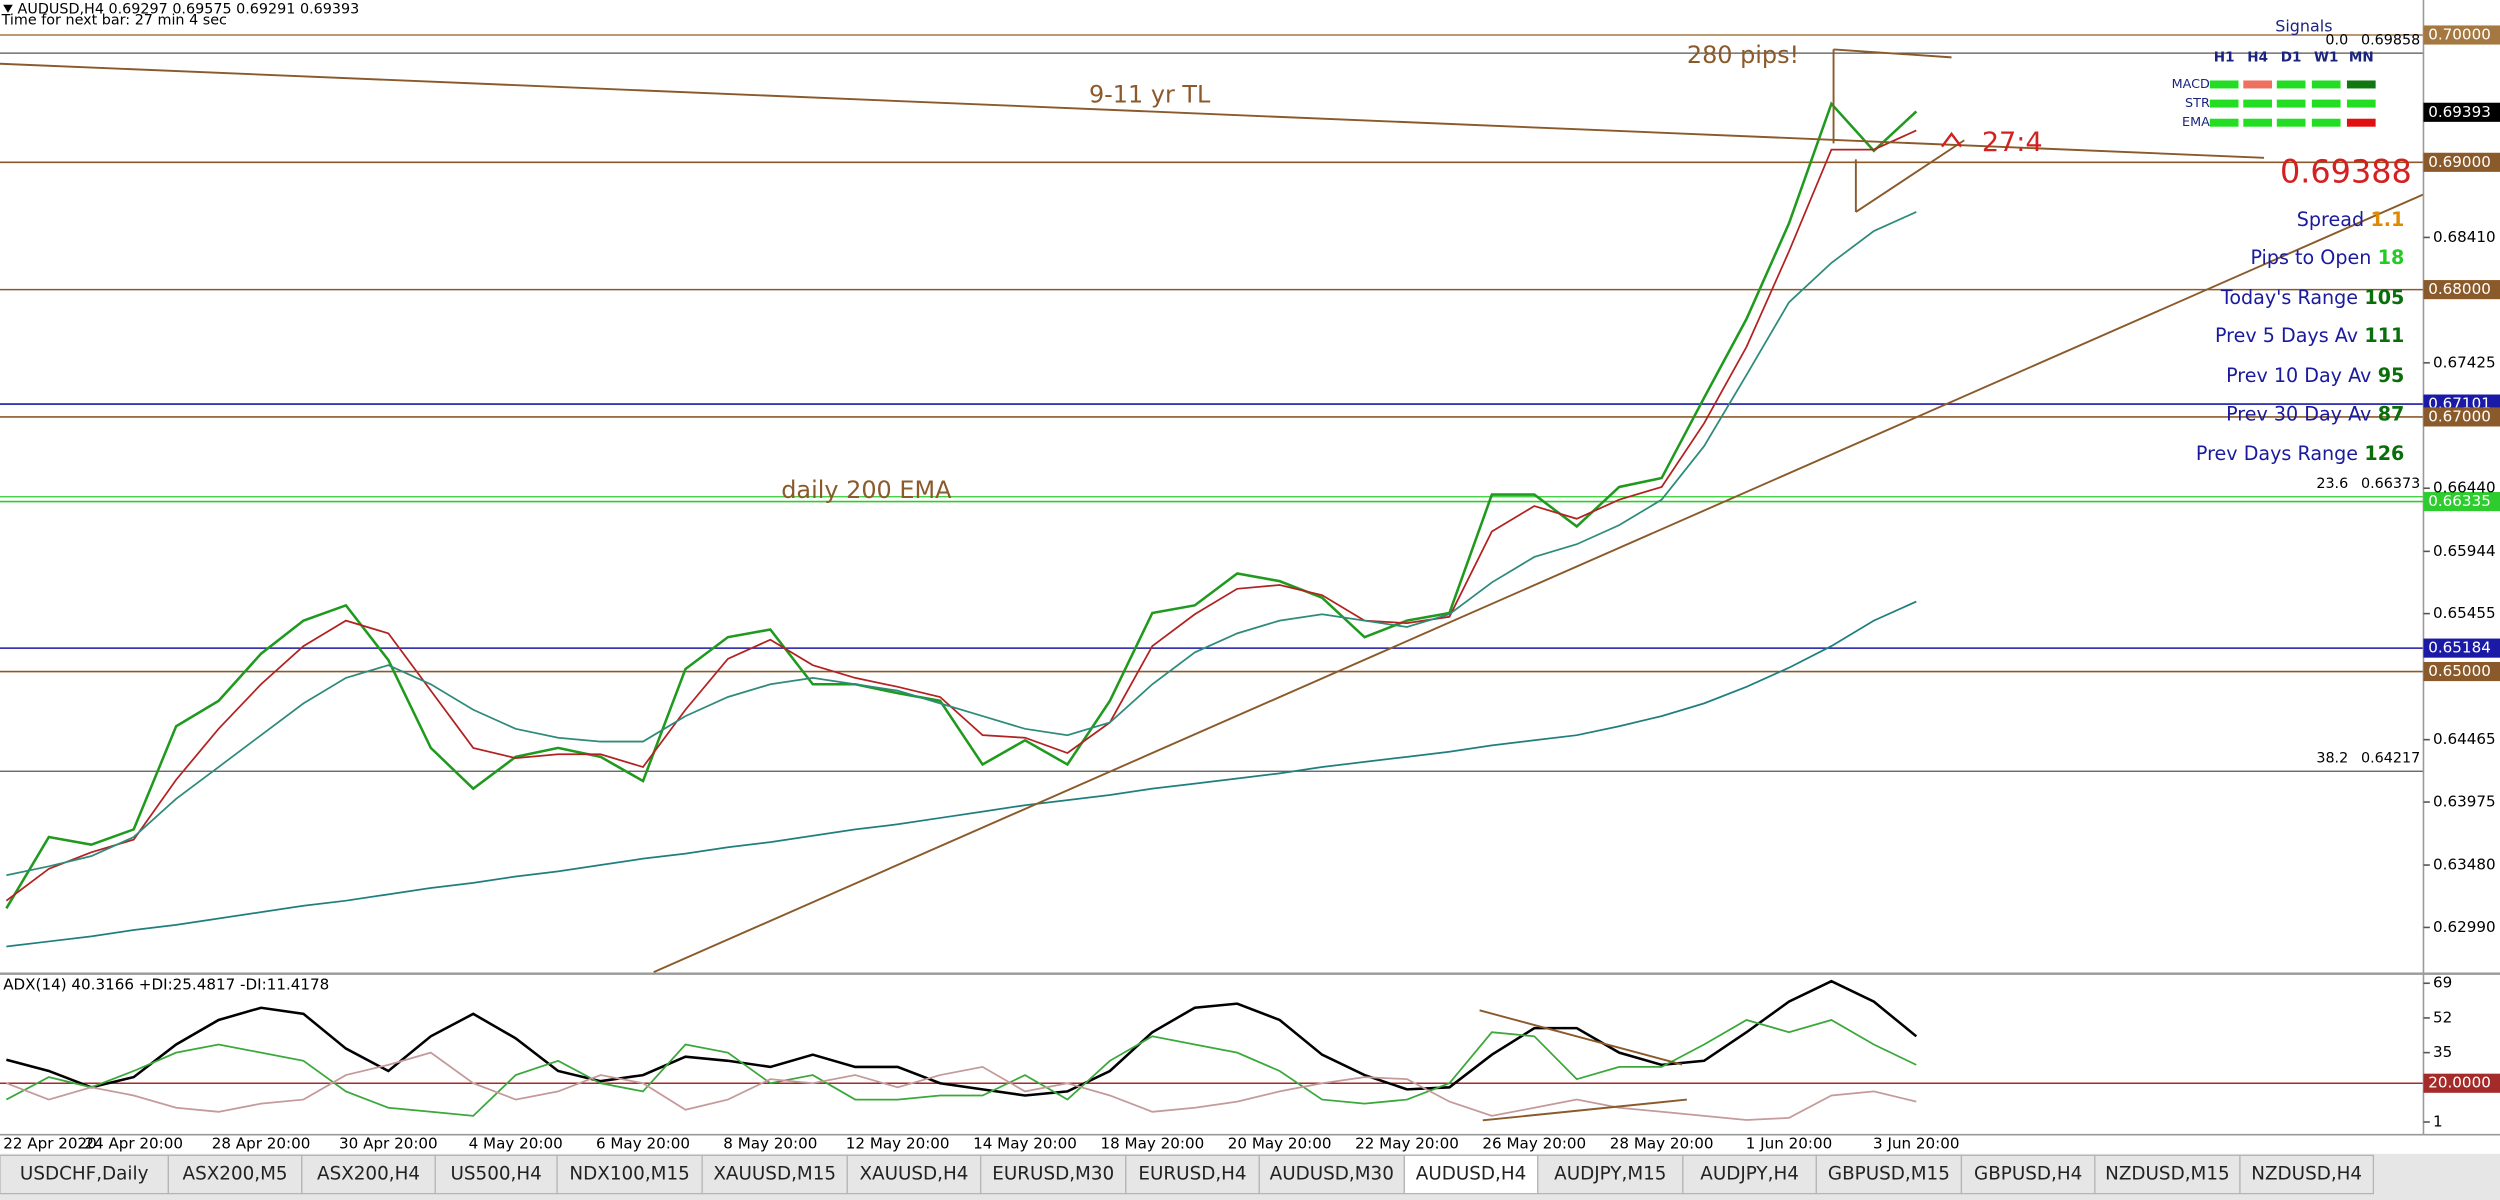 This screenshot has width=2500, height=1200. What do you see at coordinates (1789, 1144) in the screenshot?
I see `x-tick-label: 1 Jun 20:00` at bounding box center [1789, 1144].